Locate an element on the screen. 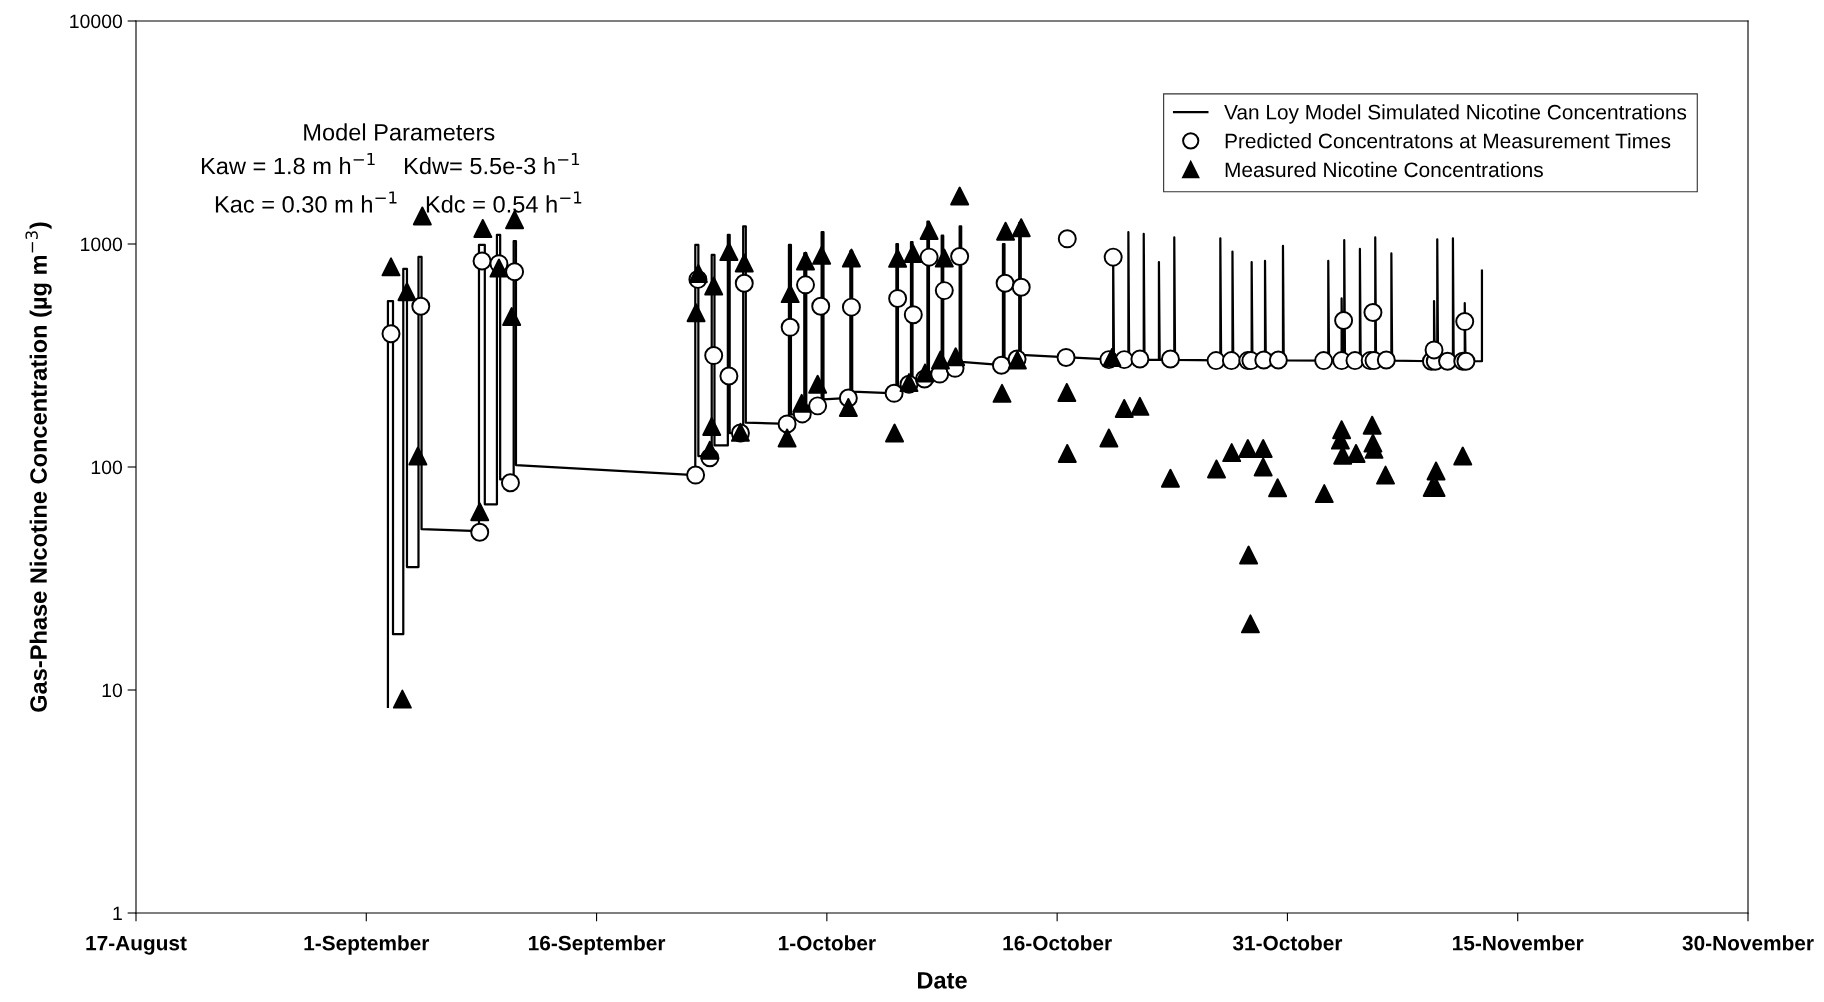  text: Kac = 0.30 m h$^{−1}$ Kdc = 0.54 h$^{−1}$ is located at coordinates (398, 202).